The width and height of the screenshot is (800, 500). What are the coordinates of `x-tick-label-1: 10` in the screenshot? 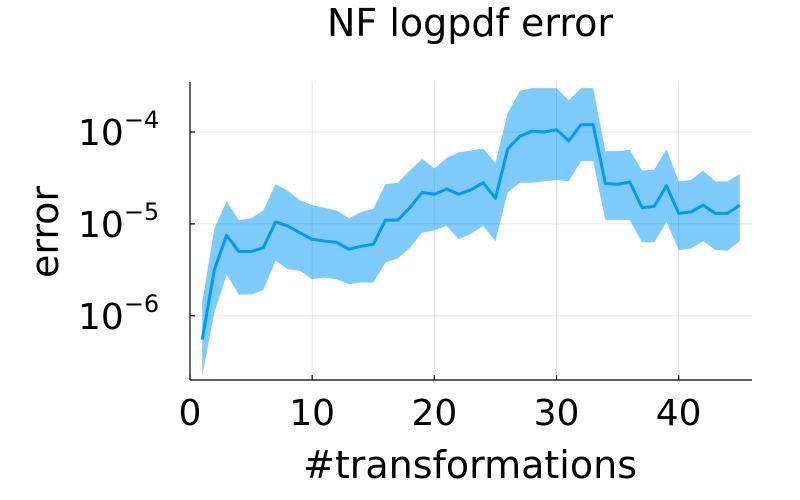 It's located at (312, 413).